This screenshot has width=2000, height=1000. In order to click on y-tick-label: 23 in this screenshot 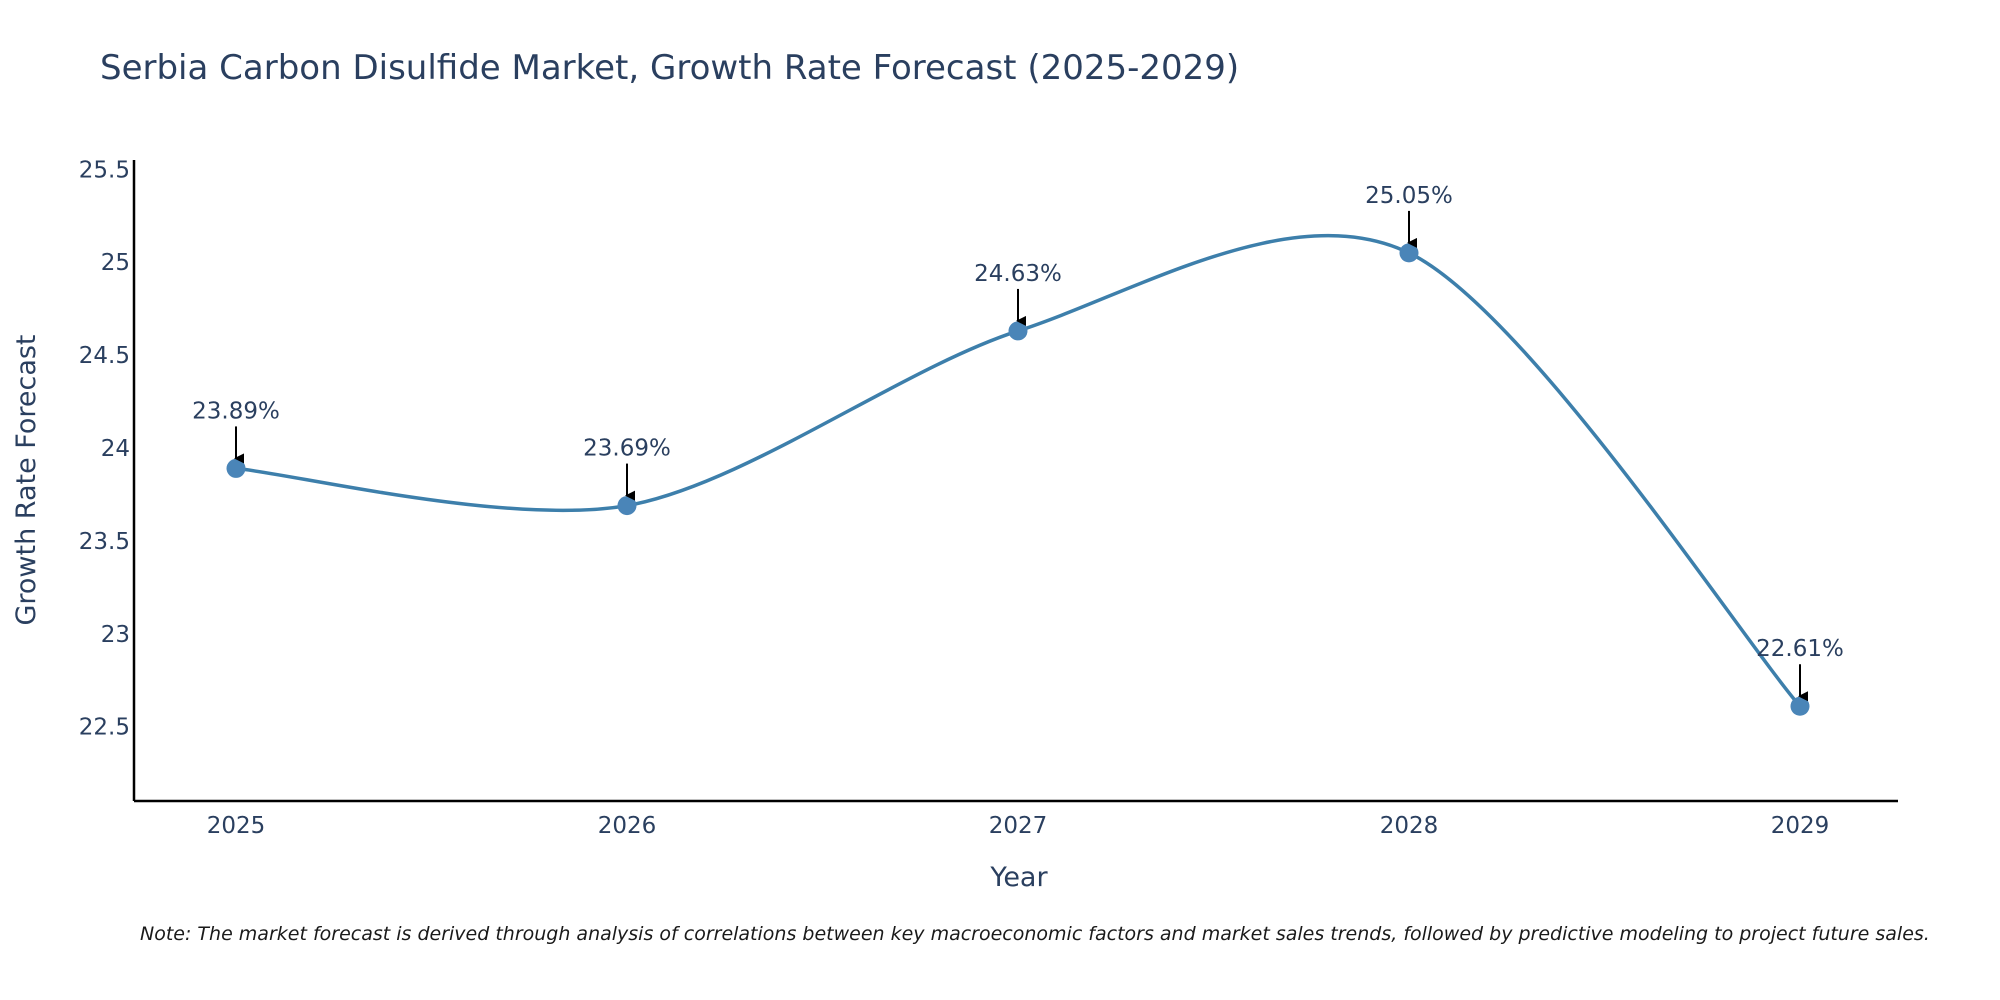, I will do `click(115, 635)`.